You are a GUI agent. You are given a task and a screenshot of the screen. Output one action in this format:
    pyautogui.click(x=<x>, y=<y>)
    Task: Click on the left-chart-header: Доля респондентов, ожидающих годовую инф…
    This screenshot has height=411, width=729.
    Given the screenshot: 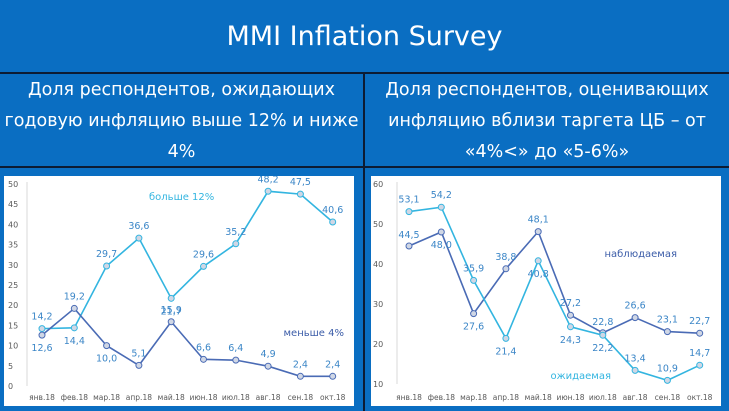 What is the action you would take?
    pyautogui.click(x=181, y=120)
    